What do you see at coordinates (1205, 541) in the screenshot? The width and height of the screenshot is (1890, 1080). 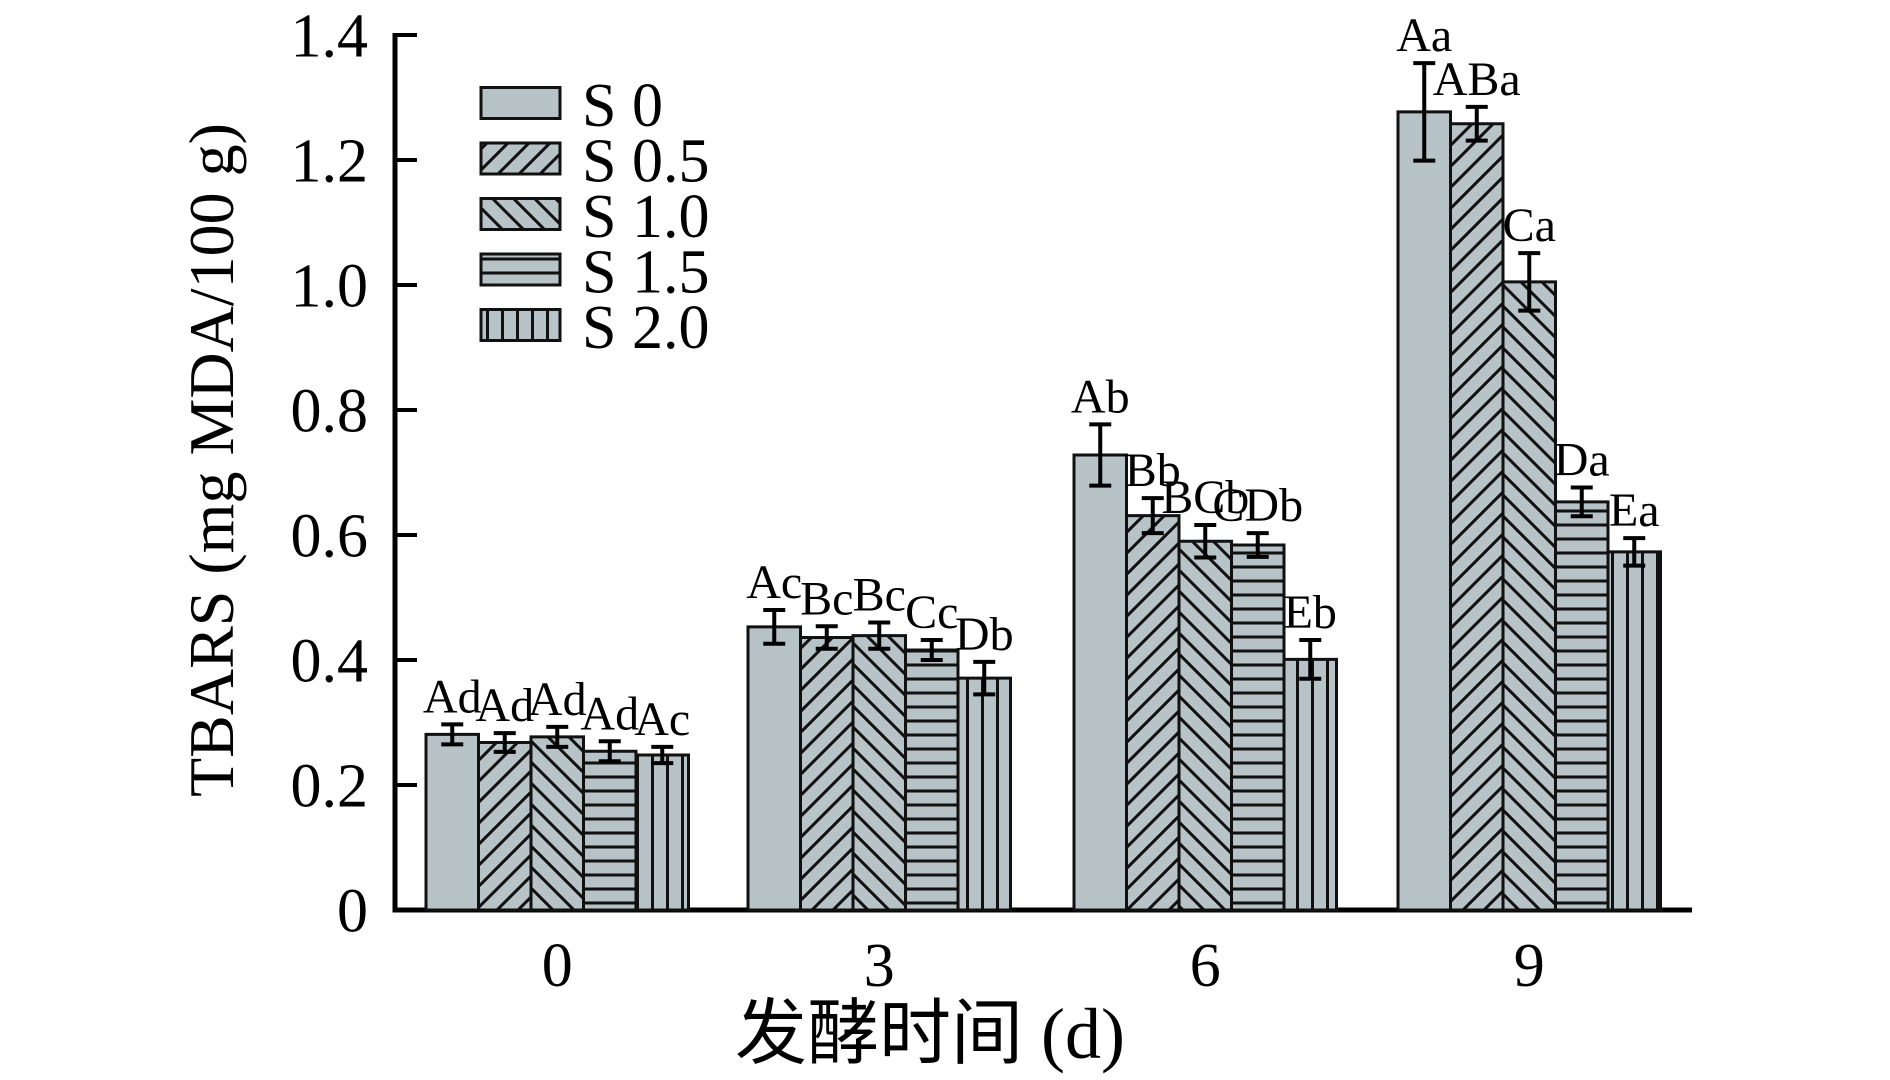 I see `error-bar-S1.0-day6` at bounding box center [1205, 541].